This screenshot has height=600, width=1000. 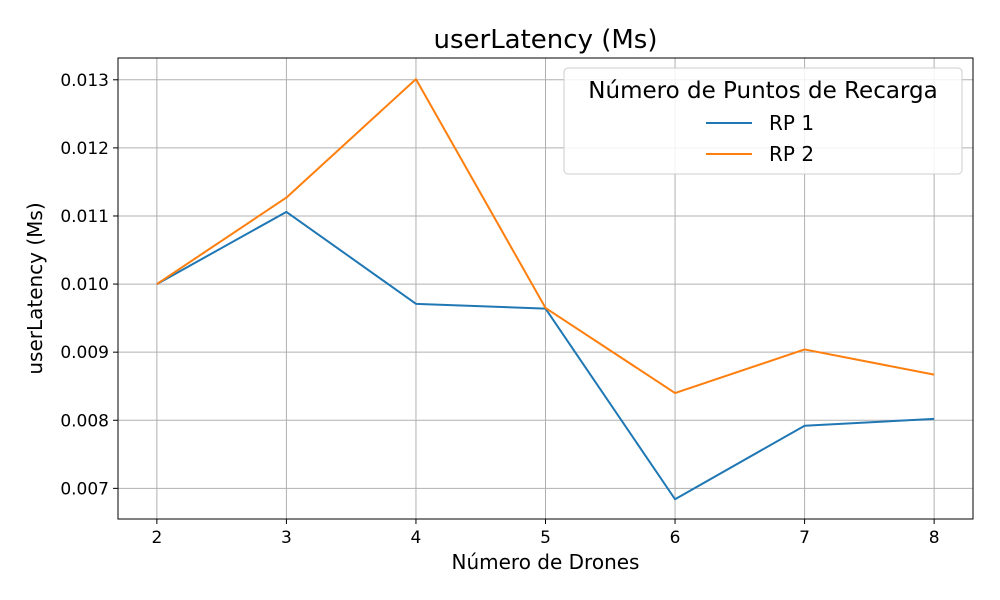 I want to click on y-tick-label: 0.013, so click(x=84, y=81).